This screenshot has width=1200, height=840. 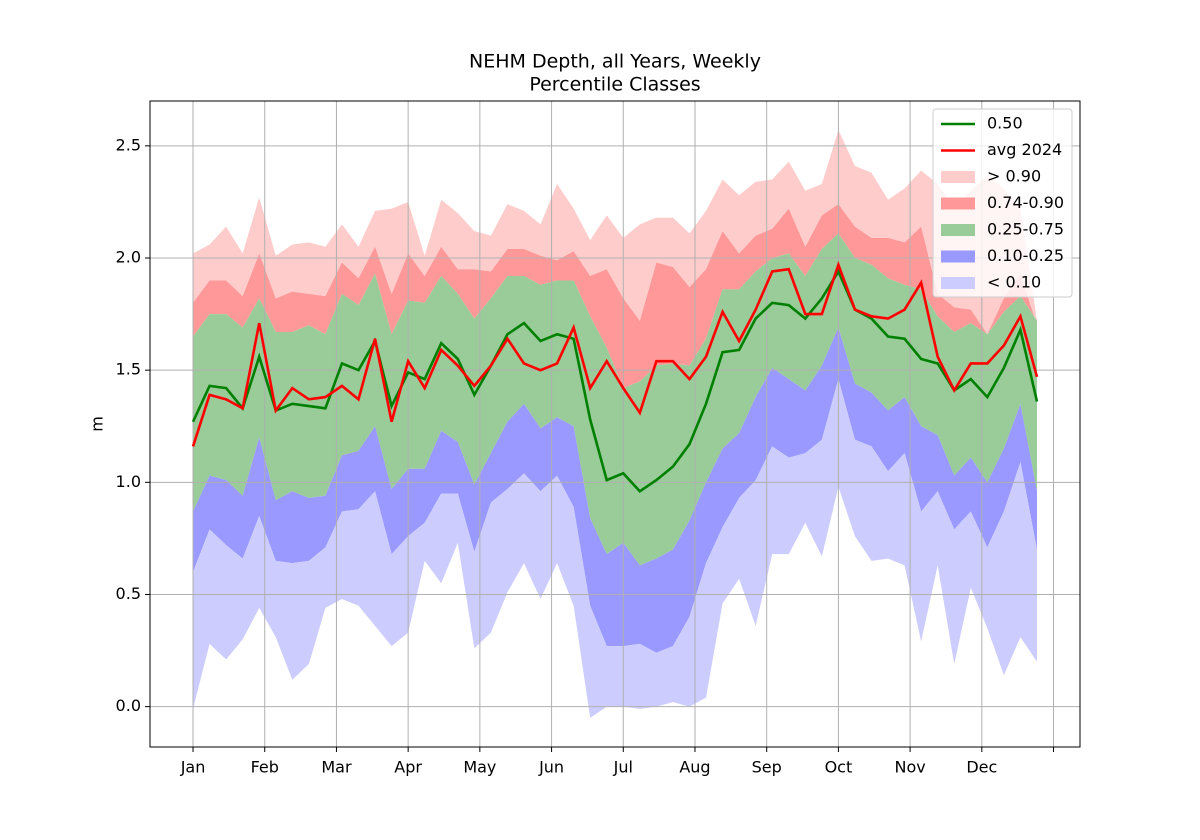 What do you see at coordinates (97, 424) in the screenshot?
I see `y-axis-label: m` at bounding box center [97, 424].